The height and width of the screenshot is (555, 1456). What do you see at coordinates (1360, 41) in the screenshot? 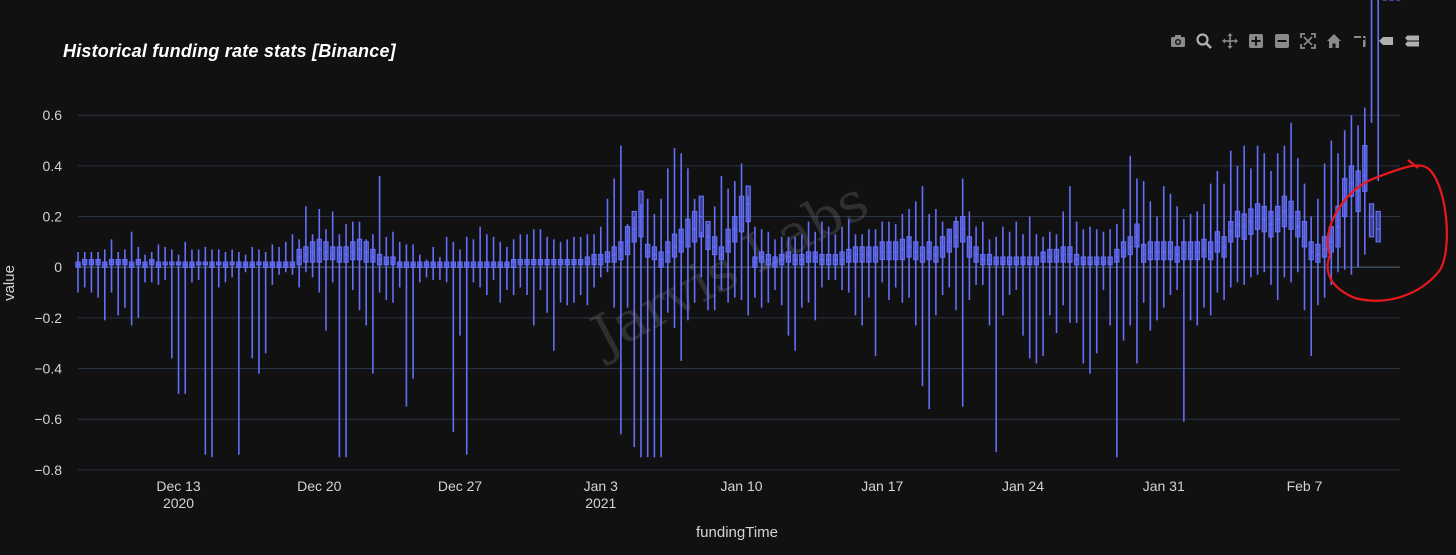
I see `spike-lines-icon` at bounding box center [1360, 41].